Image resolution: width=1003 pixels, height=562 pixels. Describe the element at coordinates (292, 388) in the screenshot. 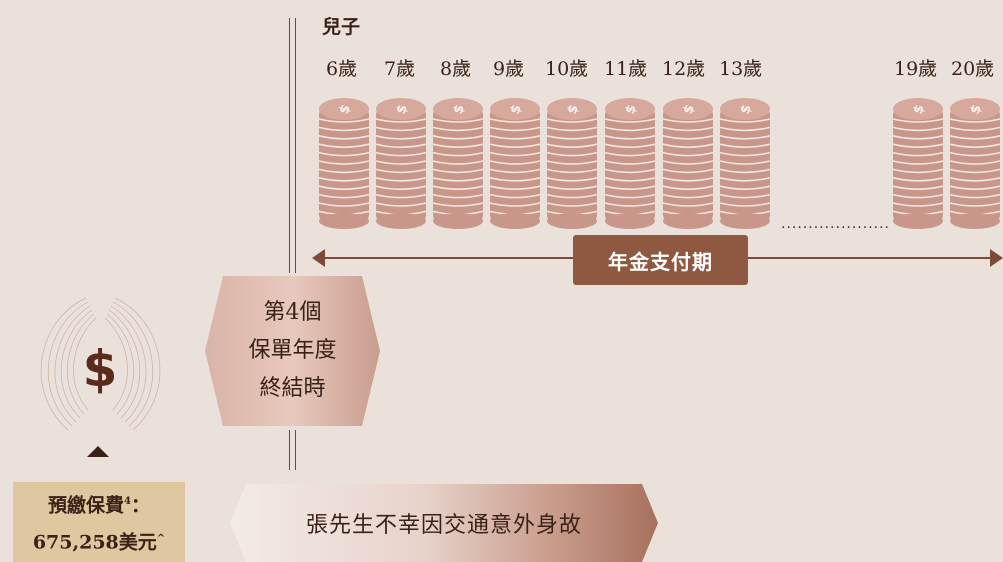

I see `policy-year-line: 終結時` at that location.